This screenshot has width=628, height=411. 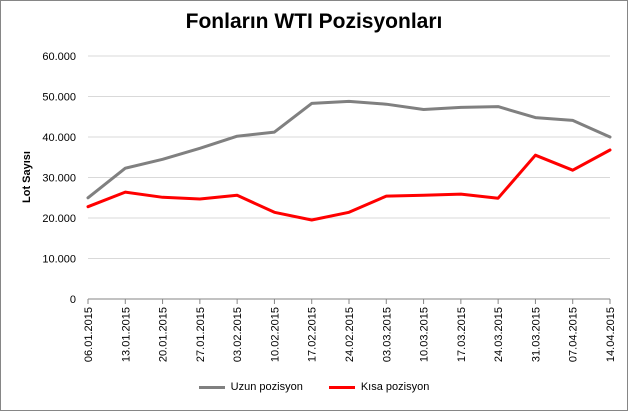 I want to click on y-tick-label: 40.000, so click(x=59, y=138).